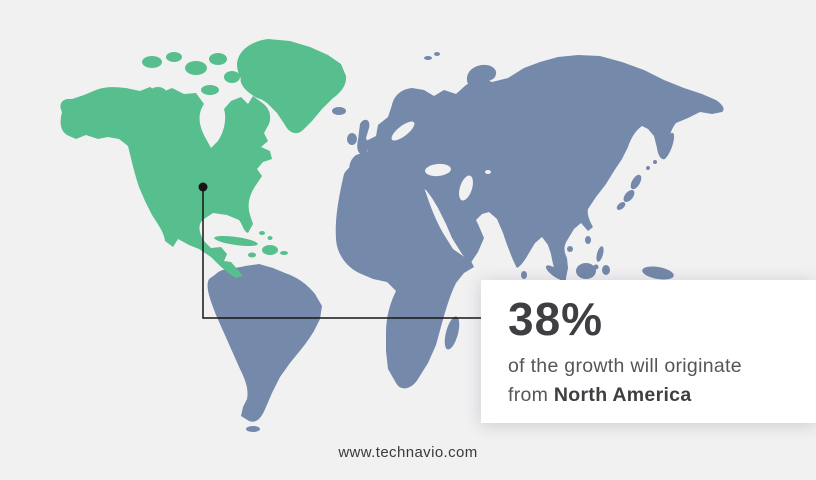 This screenshot has width=816, height=480. Describe the element at coordinates (488, 172) in the screenshot. I see `aral-sea` at that location.